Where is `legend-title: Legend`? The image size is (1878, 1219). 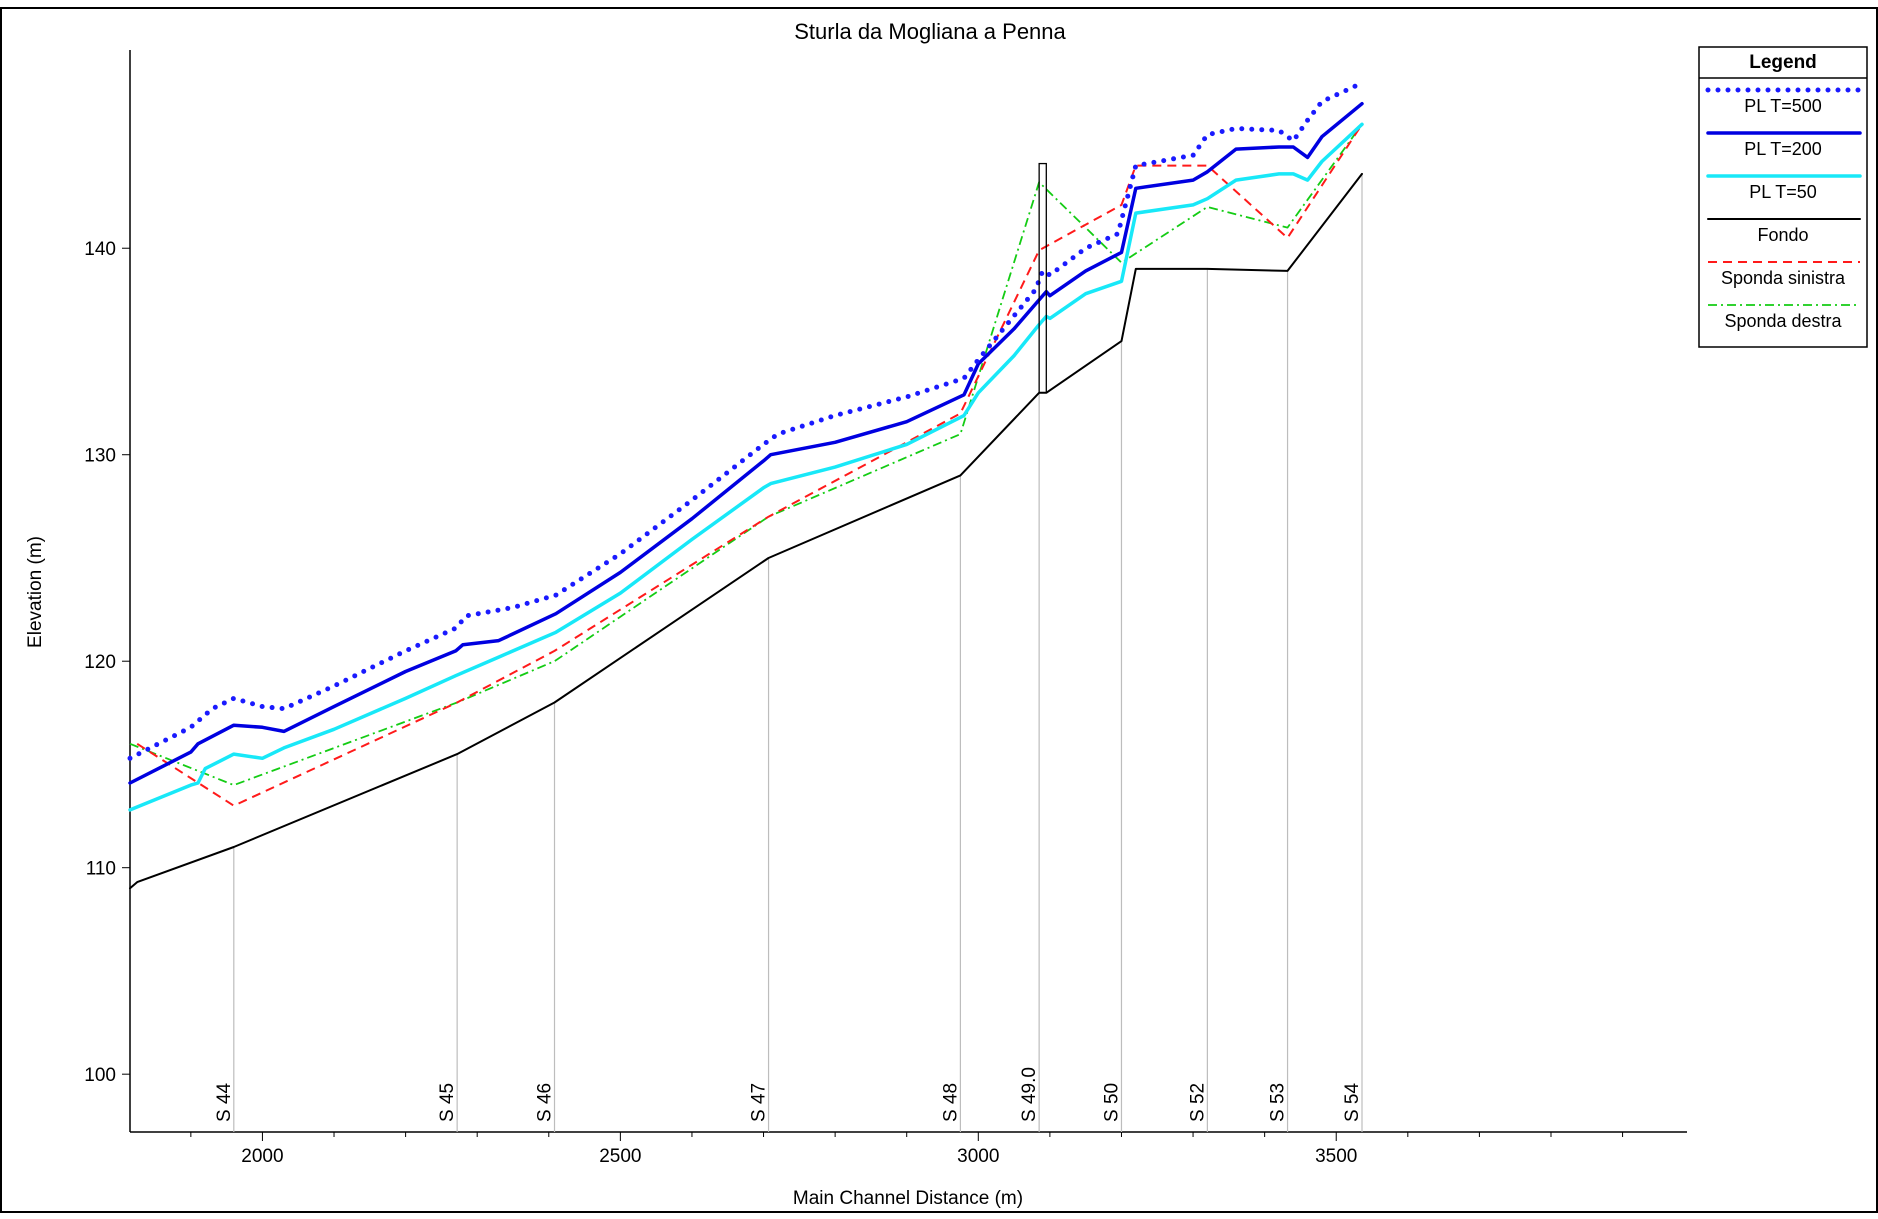 legend-title: Legend is located at coordinates (1783, 62).